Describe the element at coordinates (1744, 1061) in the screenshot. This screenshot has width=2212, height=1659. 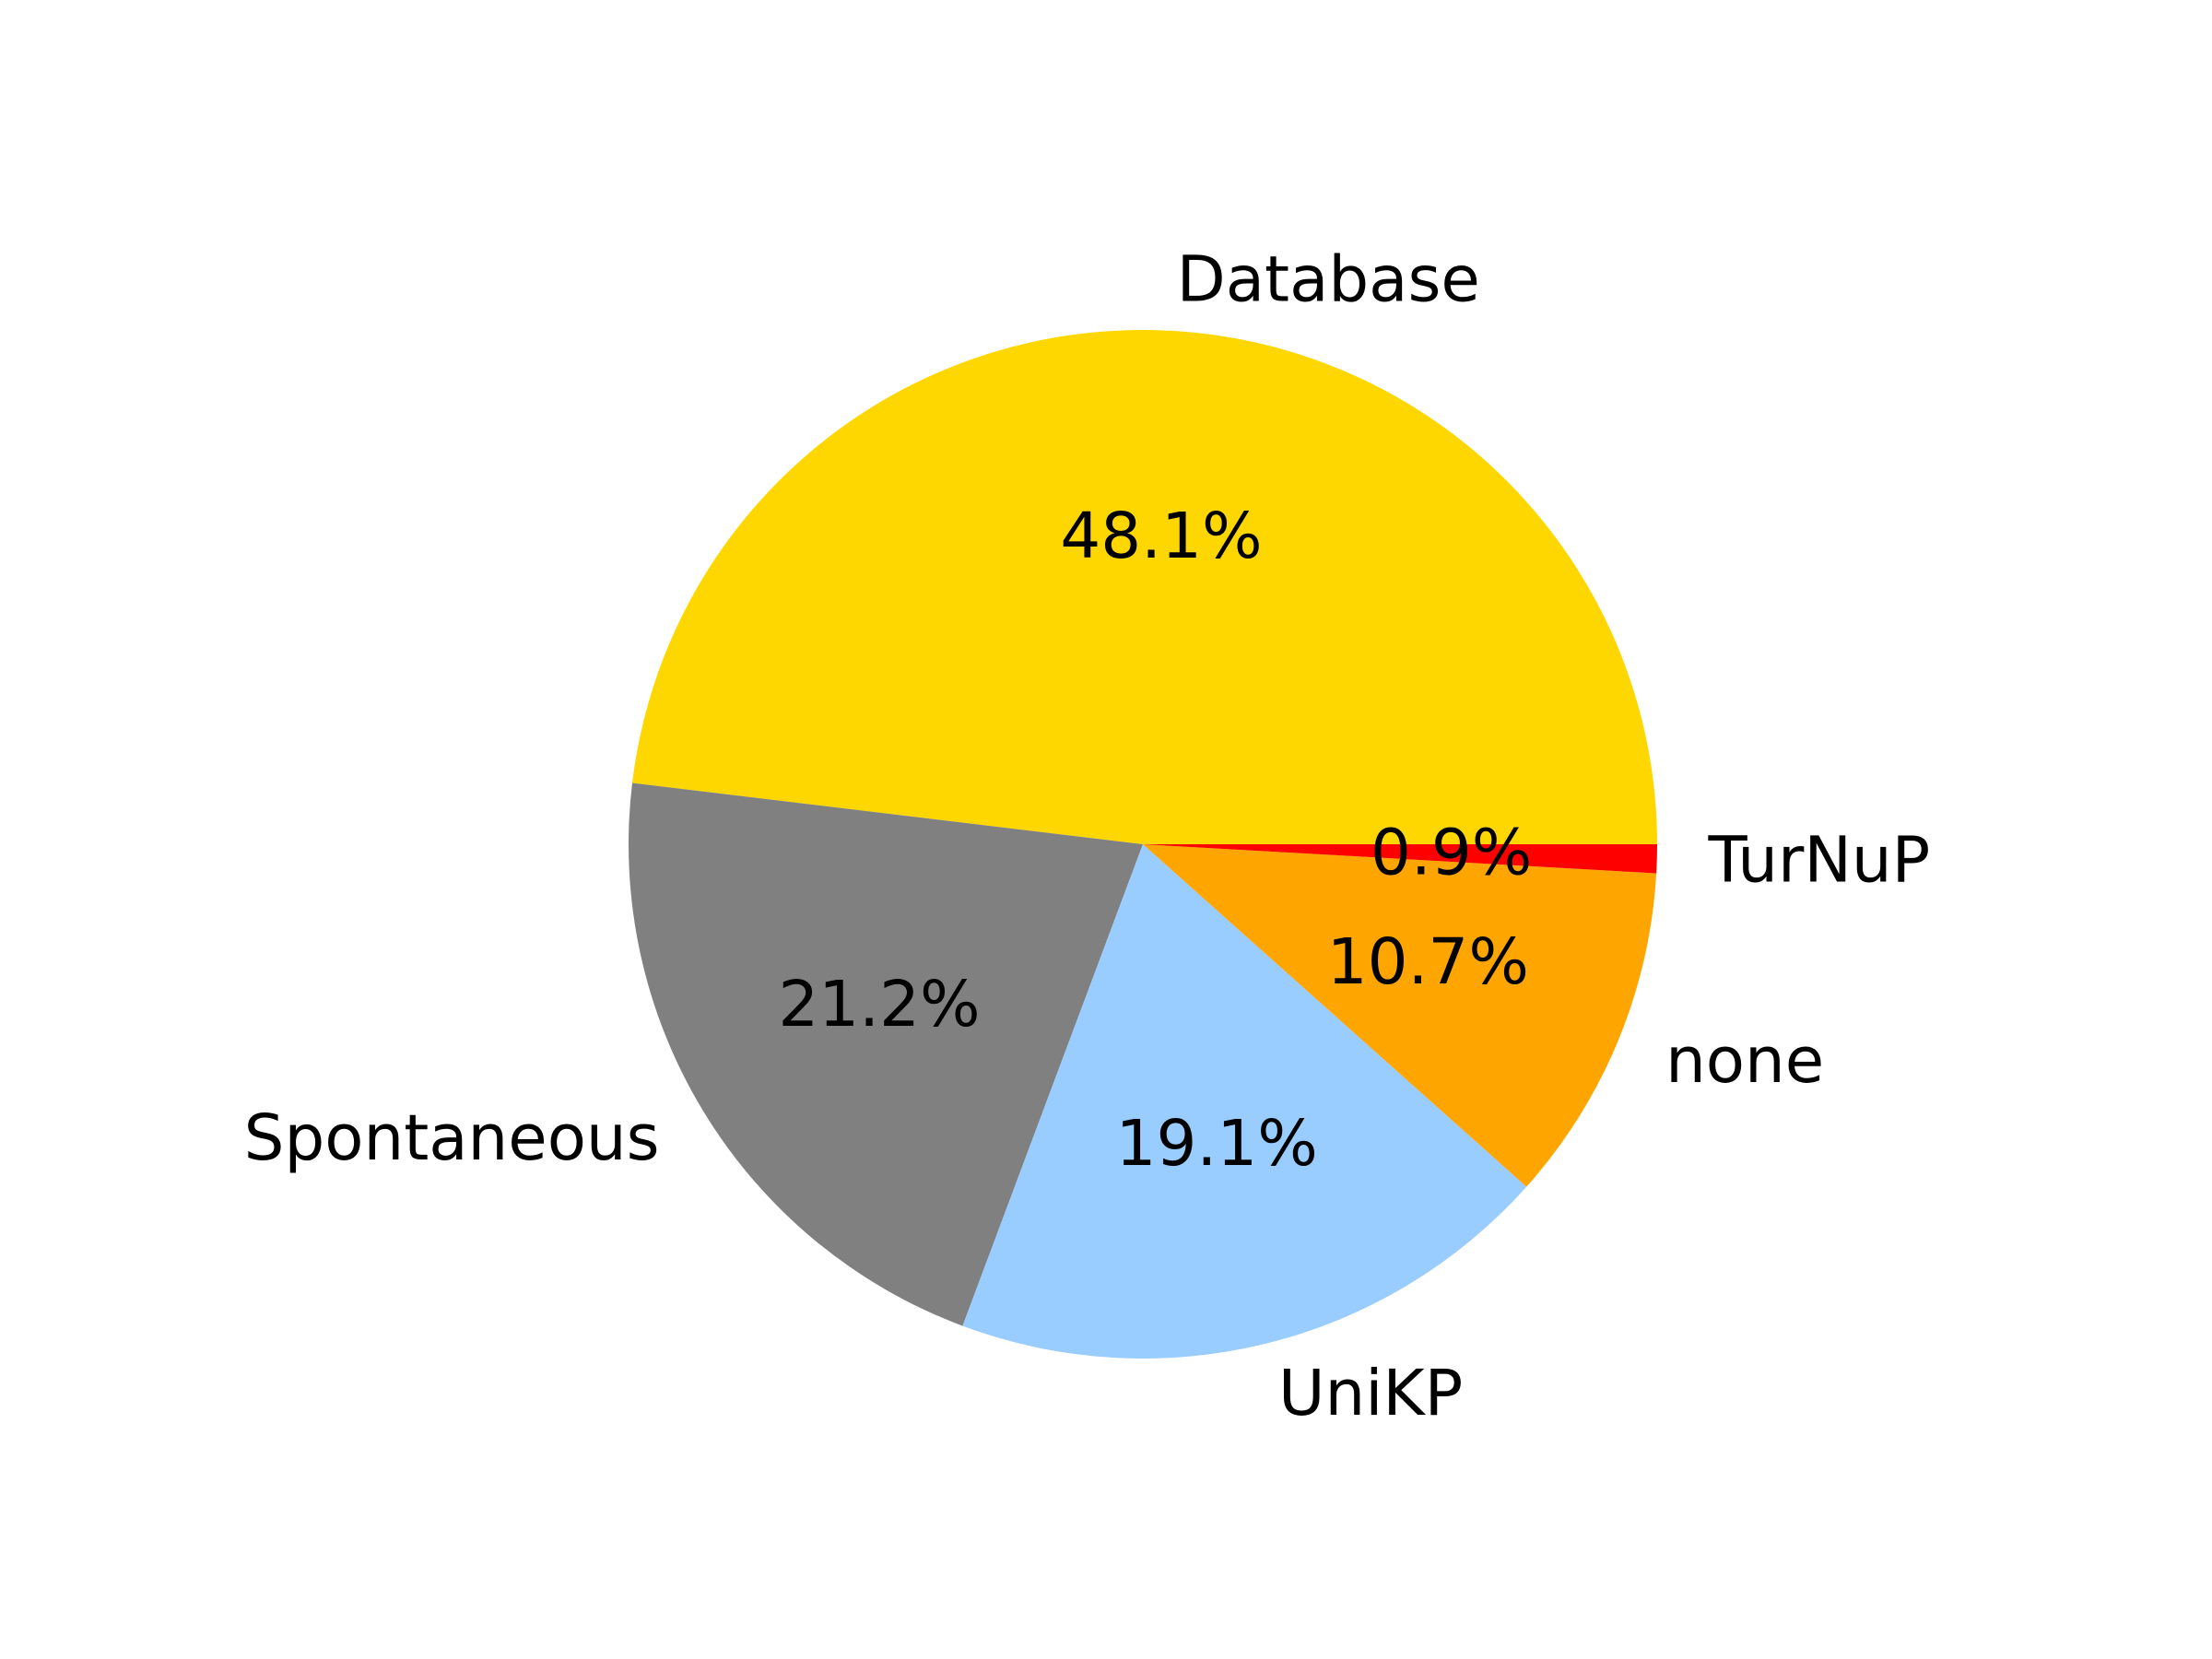
I see `slice-label-none: none` at that location.